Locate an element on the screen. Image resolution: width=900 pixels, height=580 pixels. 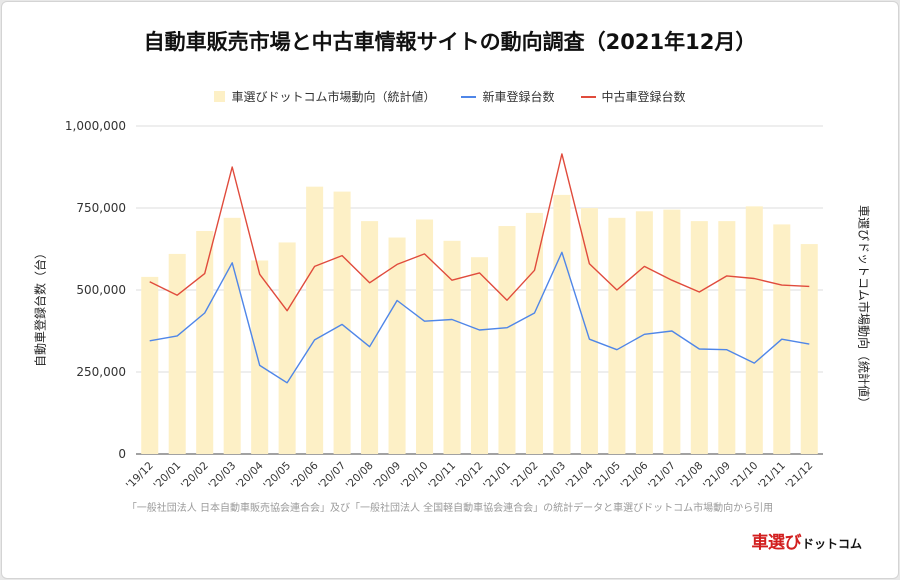
legend-label-new-car: 新車登録台数 is located at coordinates (518, 97).